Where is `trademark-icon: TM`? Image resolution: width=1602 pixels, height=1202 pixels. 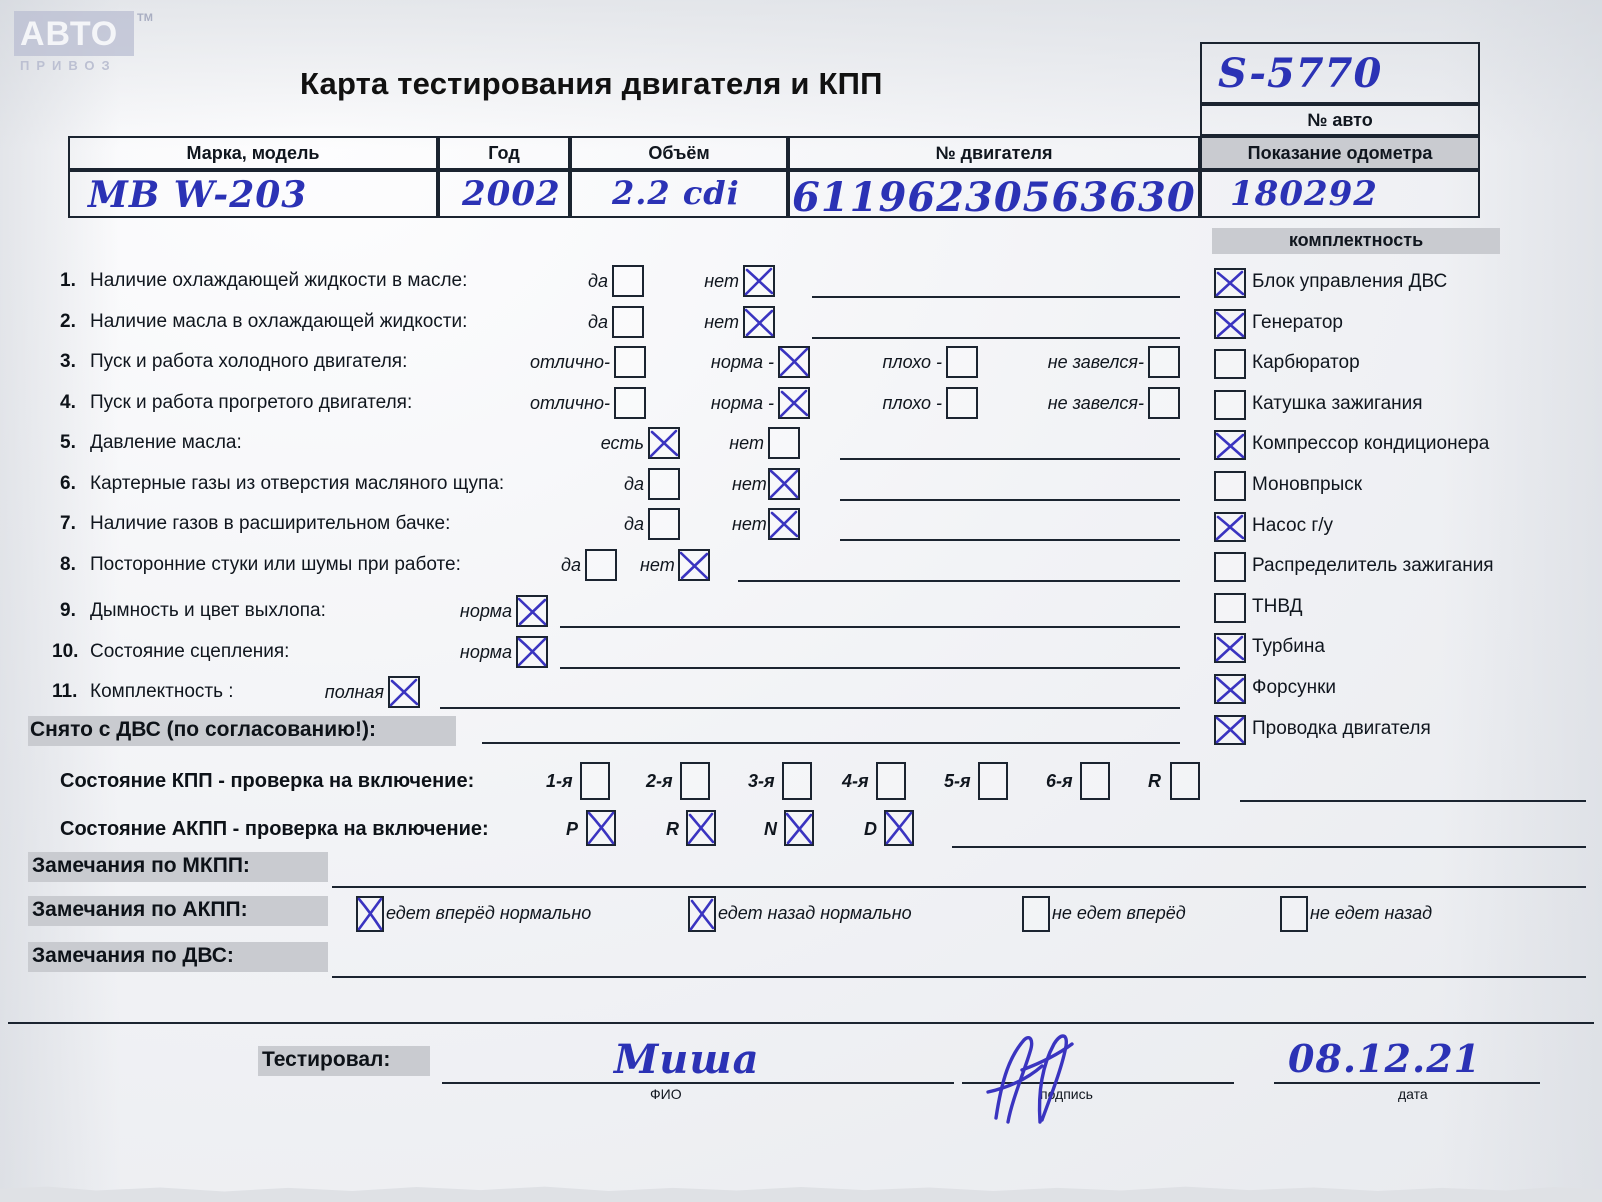
trademark-icon: TM is located at coordinates (145, 18).